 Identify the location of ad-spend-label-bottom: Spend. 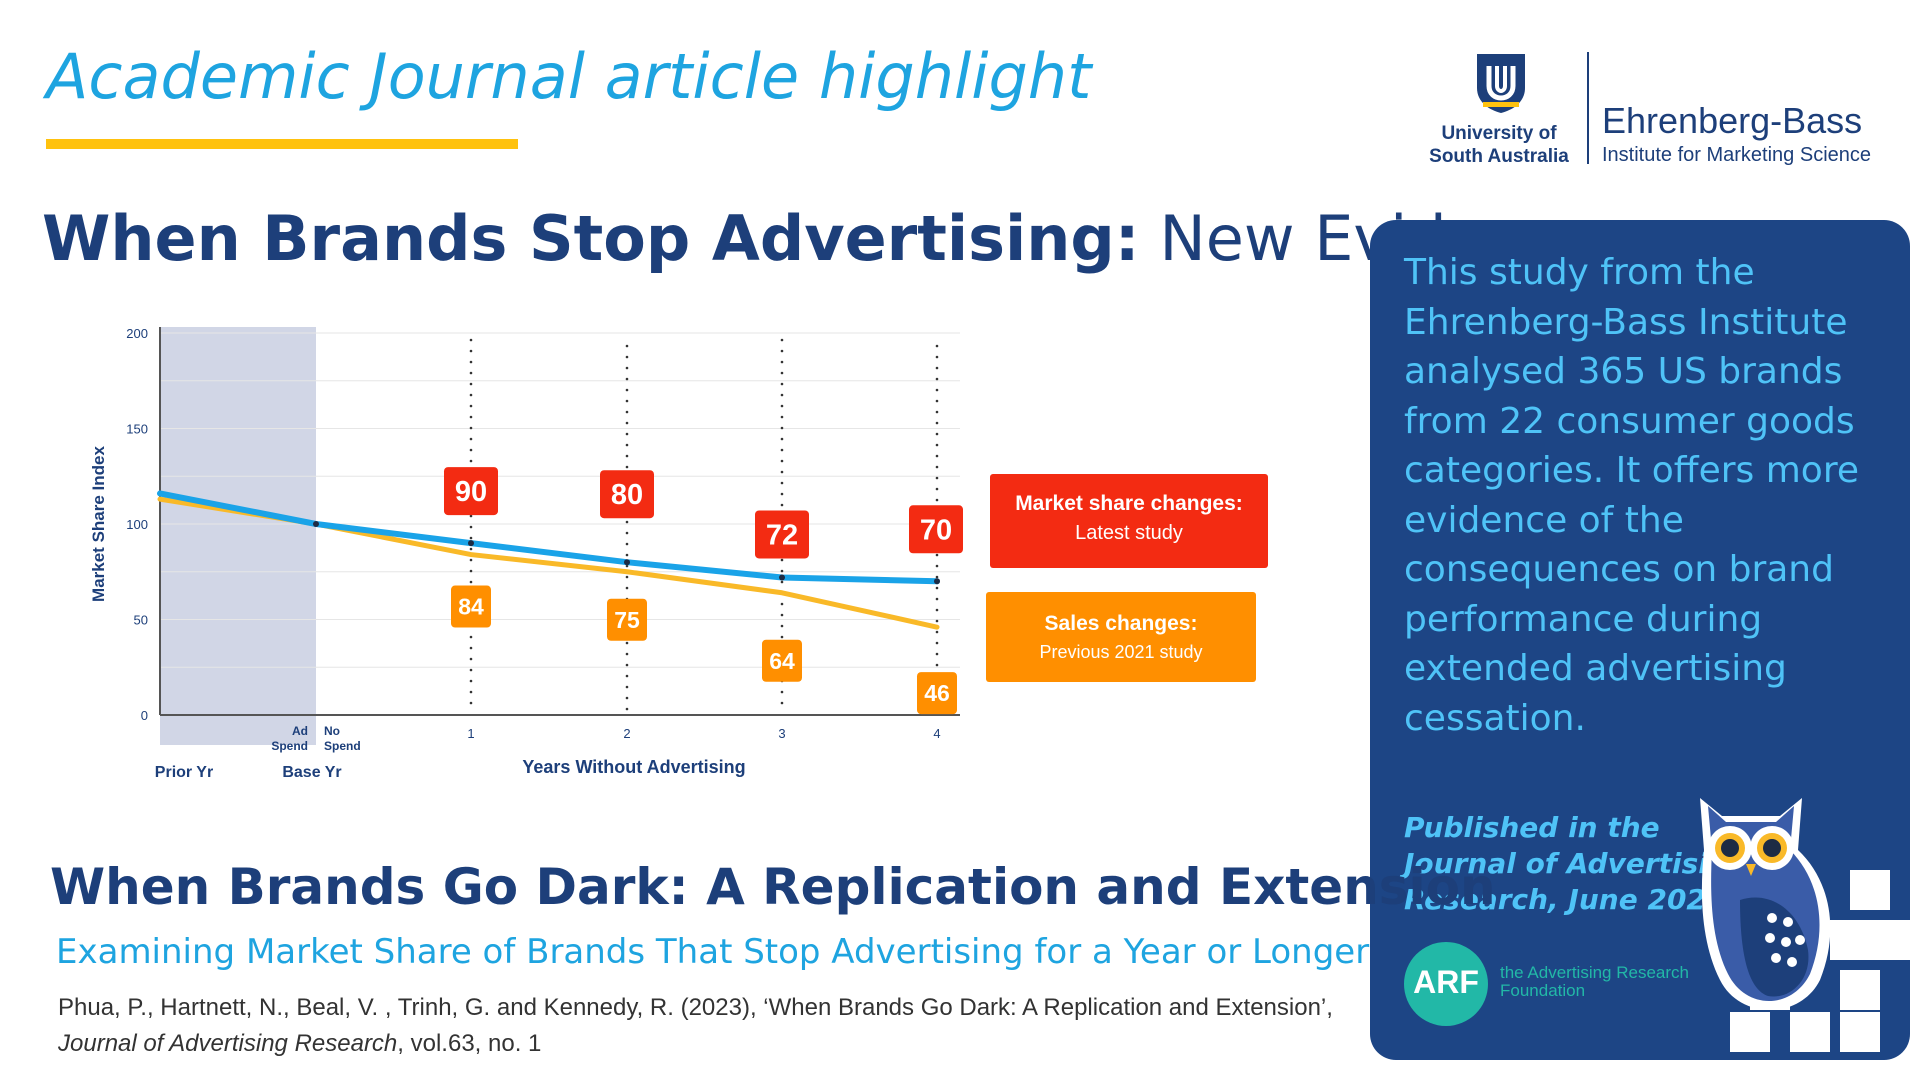
(289, 746).